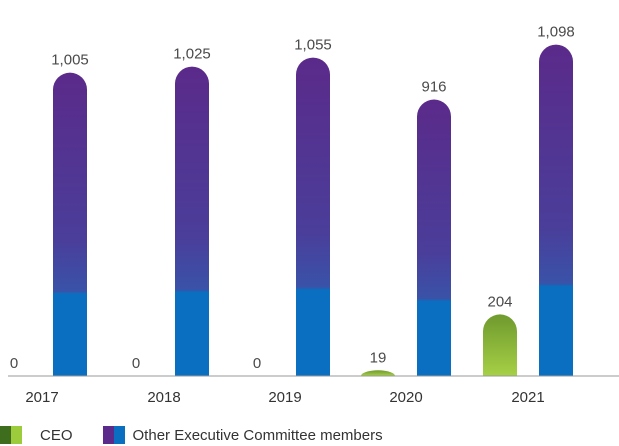 The image size is (619, 446). Describe the element at coordinates (14, 363) in the screenshot. I see `ceo-value-label-2017: 0` at that location.